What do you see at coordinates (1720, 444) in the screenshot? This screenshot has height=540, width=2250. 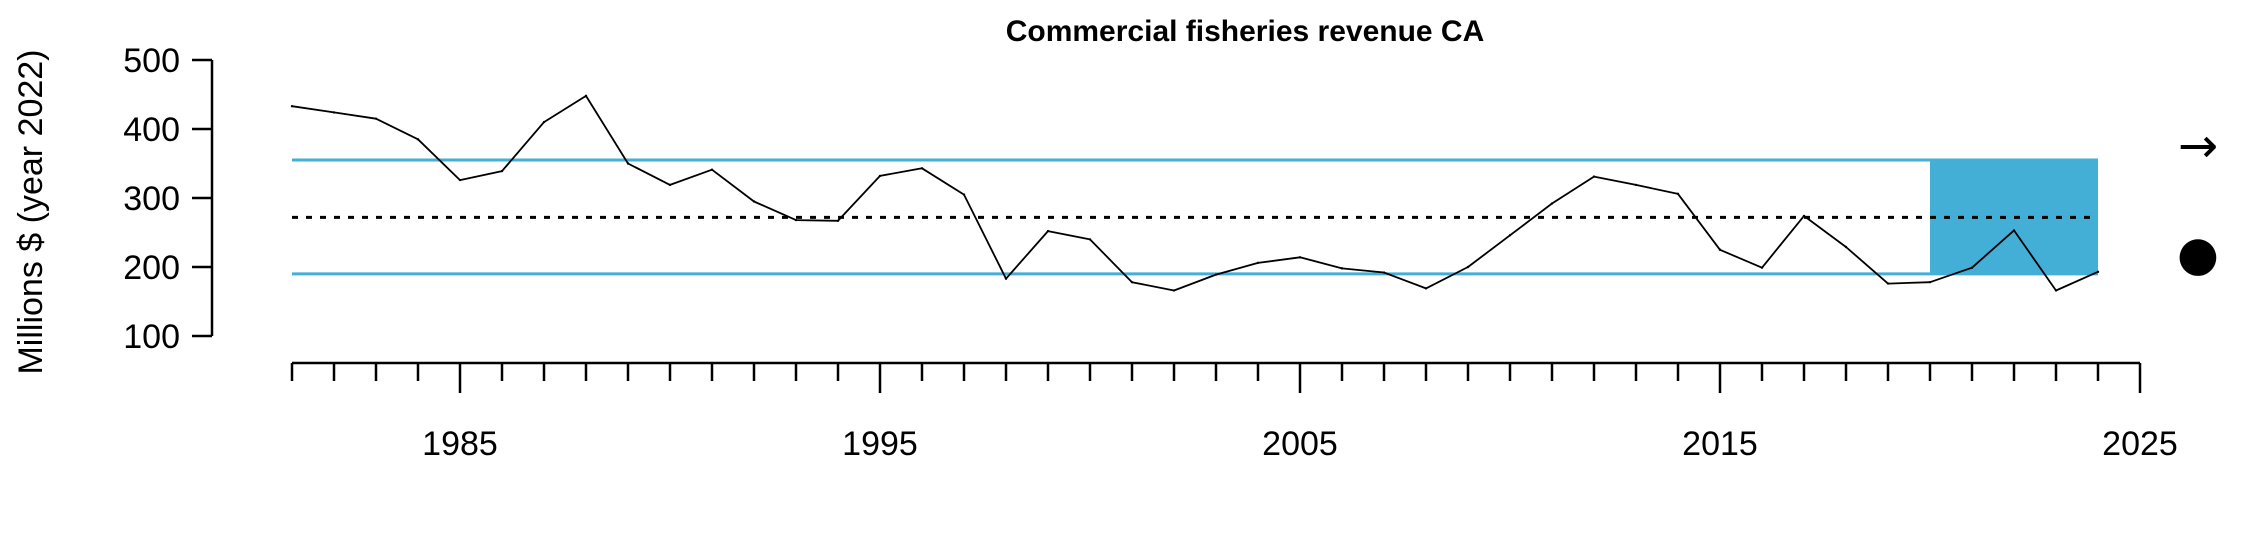 I see `x-tick-label: 2015` at bounding box center [1720, 444].